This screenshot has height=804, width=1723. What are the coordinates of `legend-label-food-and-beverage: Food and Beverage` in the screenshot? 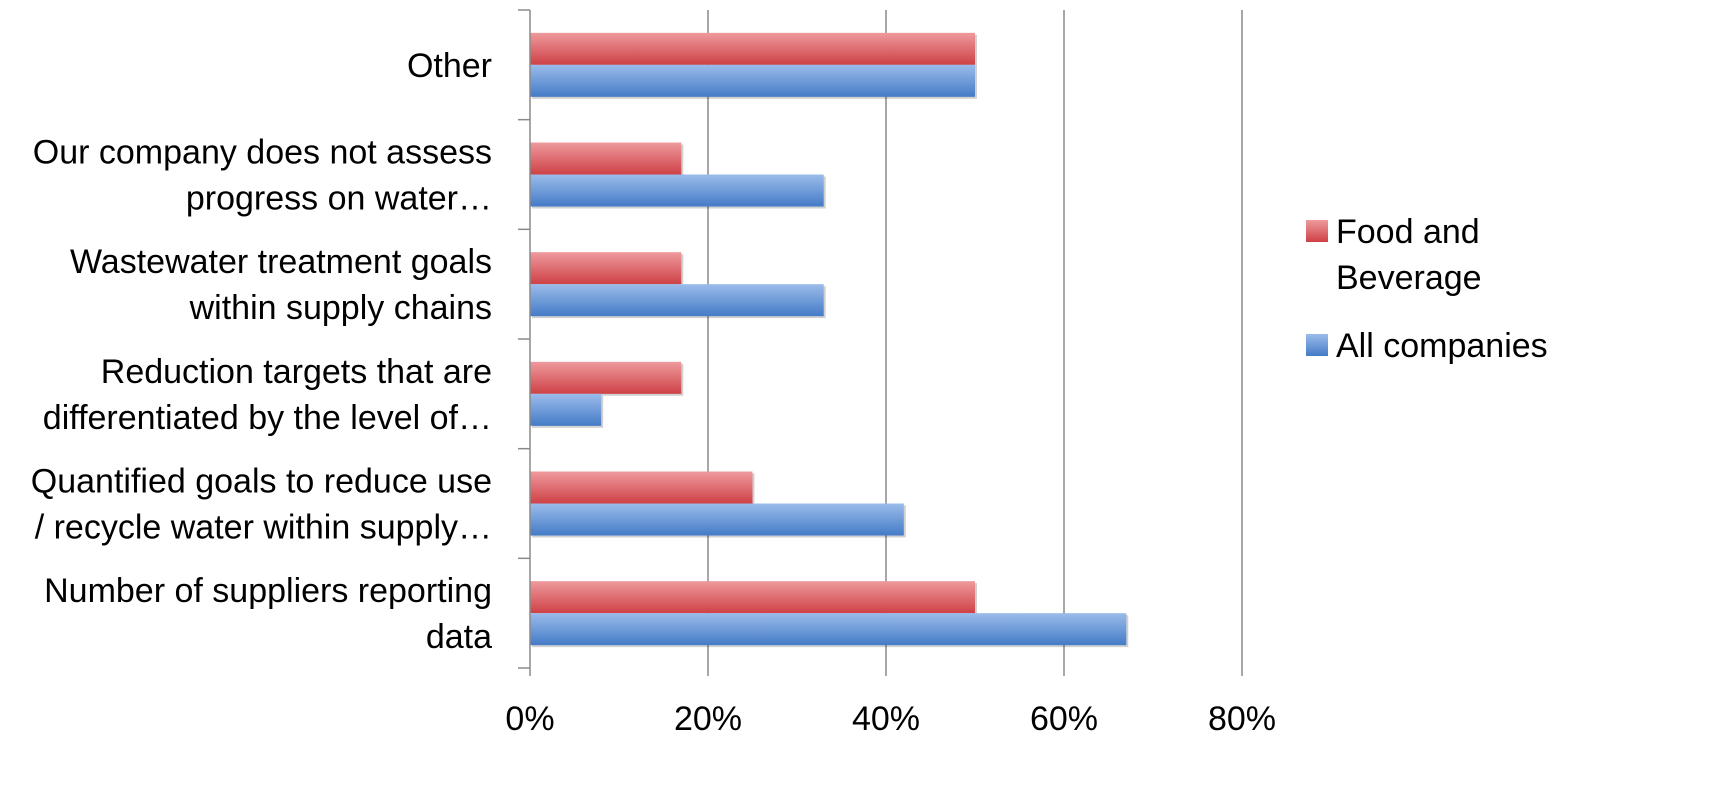 It's located at (1409, 255).